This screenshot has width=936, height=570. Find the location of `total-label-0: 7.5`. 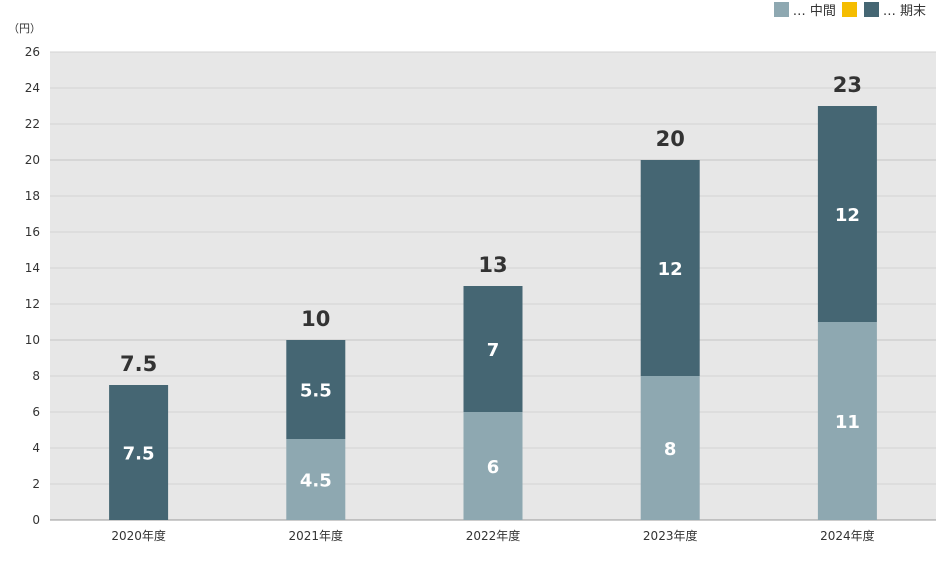

total-label-0: 7.5 is located at coordinates (138, 364).